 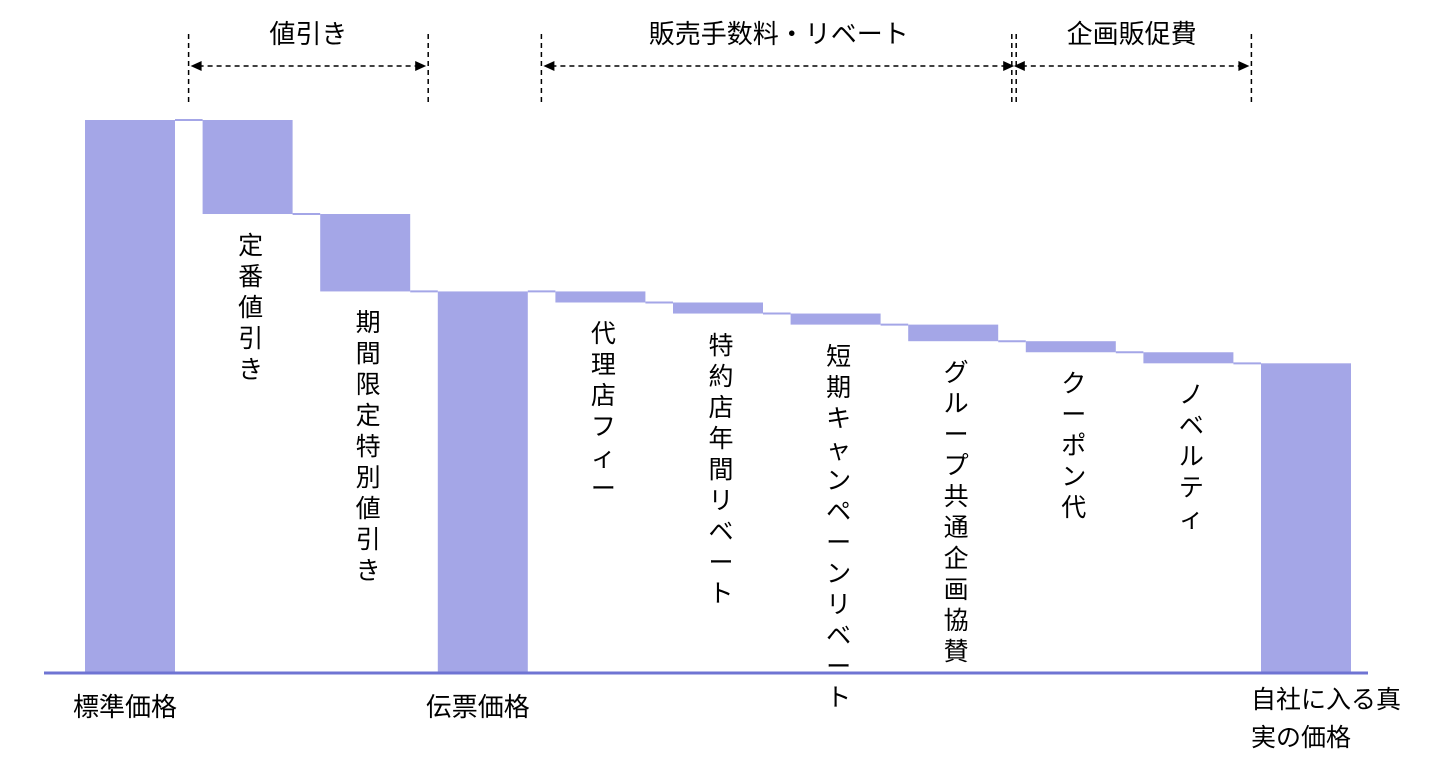 I want to click on category-label-d2: 期間限定特別値引き, so click(x=368, y=447).